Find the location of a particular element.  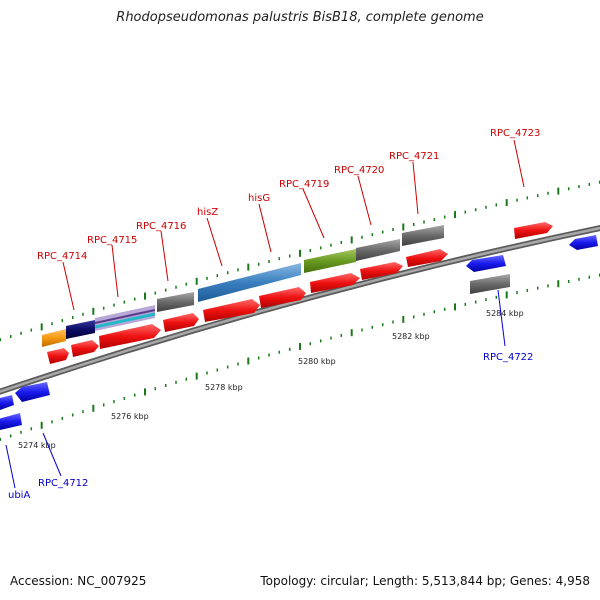

scale-label: 5280 kbp is located at coordinates (317, 361).